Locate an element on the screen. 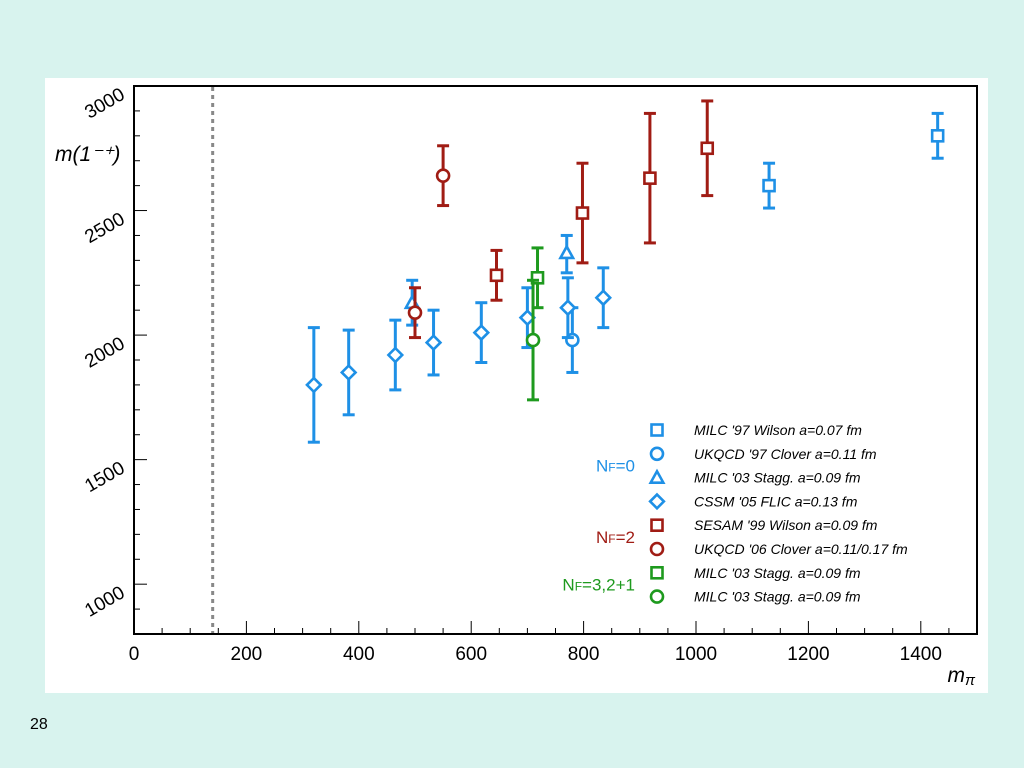  y-axis-title: m(1⁻⁺) is located at coordinates (87, 154).